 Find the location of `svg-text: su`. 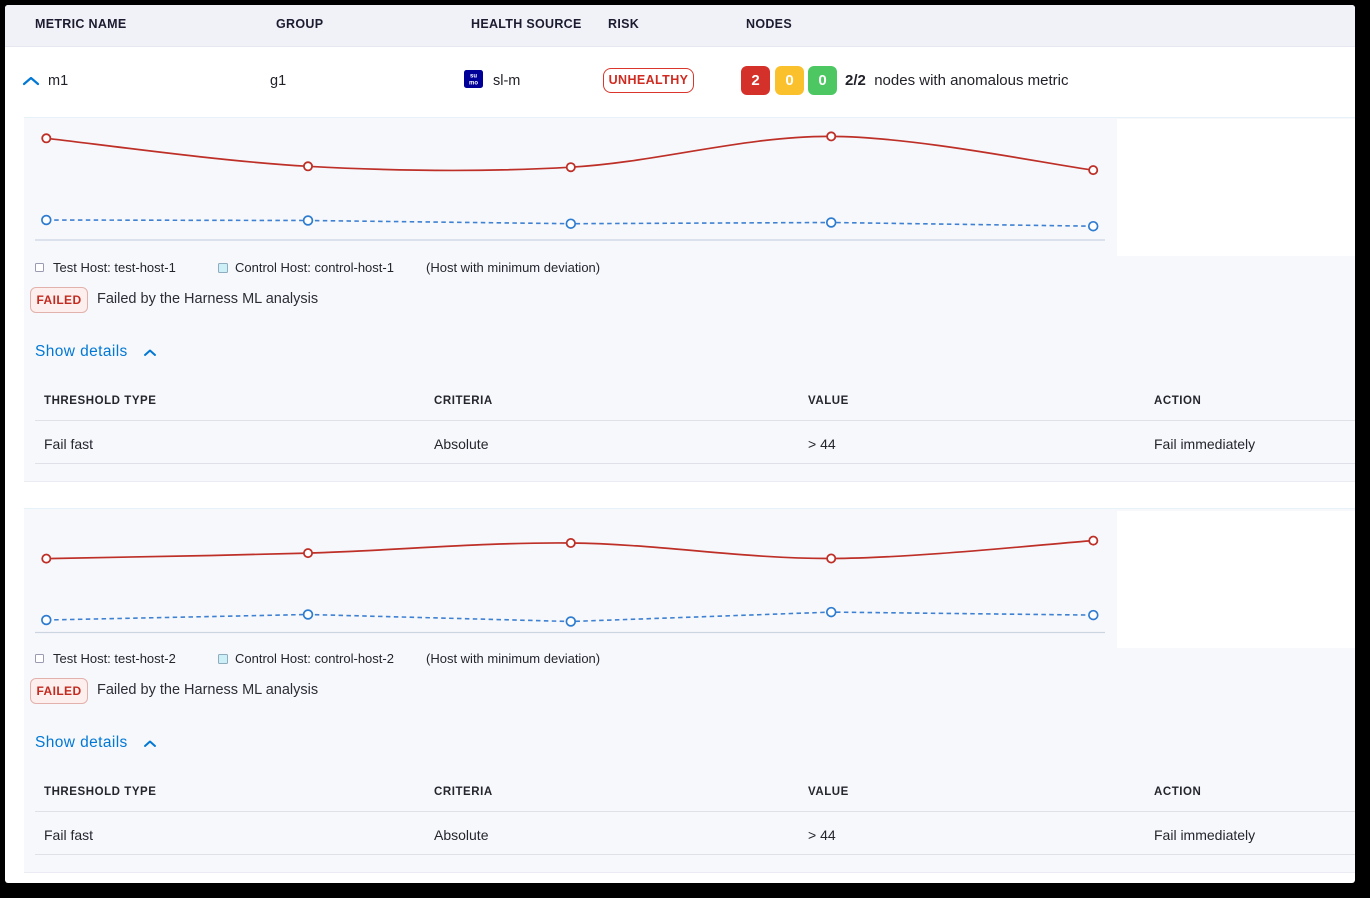

svg-text: su is located at coordinates (473, 77).